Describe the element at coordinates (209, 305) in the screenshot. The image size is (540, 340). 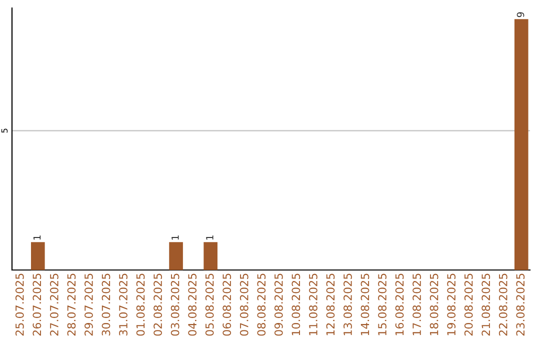
I see `x-tick-label: 05.08.2025` at that location.